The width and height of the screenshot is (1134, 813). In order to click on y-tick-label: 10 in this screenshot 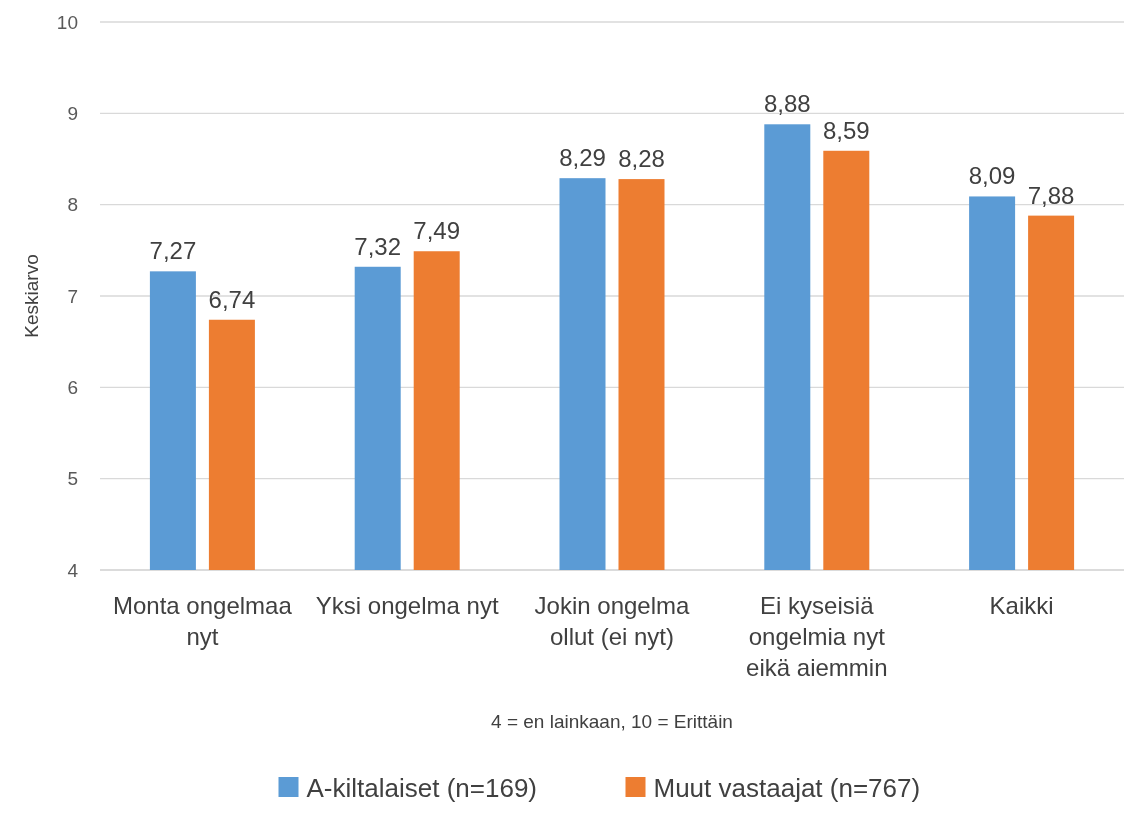, I will do `click(67, 22)`.